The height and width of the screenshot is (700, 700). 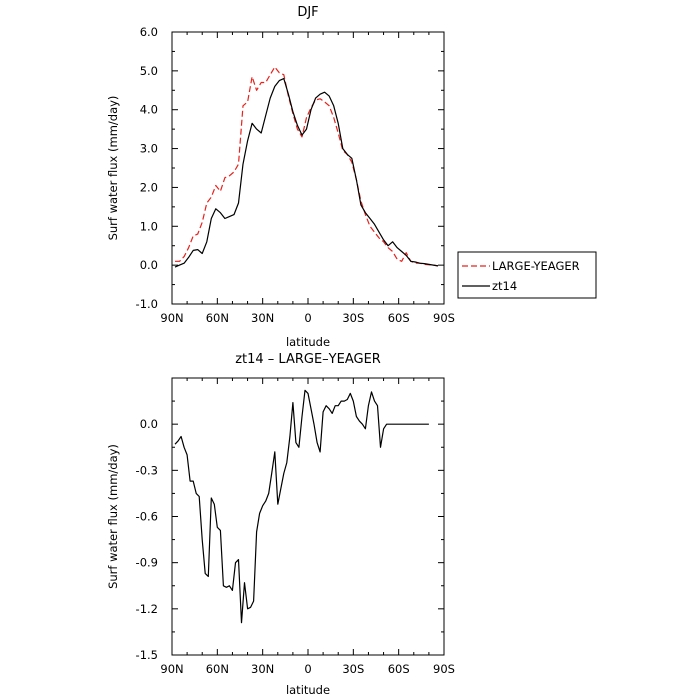 What do you see at coordinates (527, 275) in the screenshot?
I see `legend-box` at bounding box center [527, 275].